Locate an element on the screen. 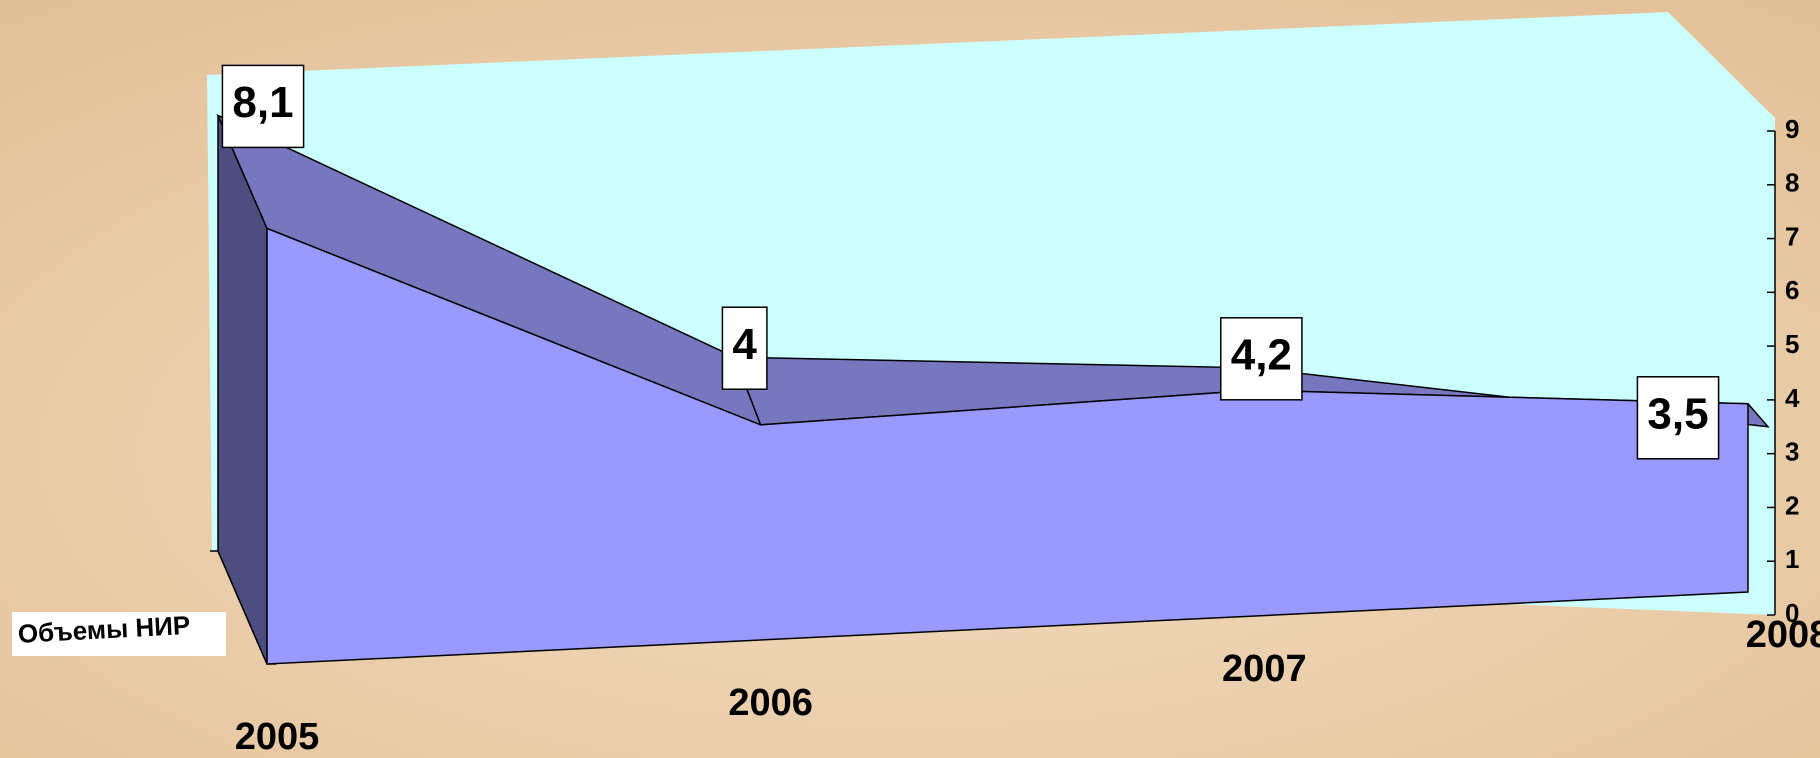 This screenshot has height=758, width=1820. value-label: 8,1 is located at coordinates (262, 102).